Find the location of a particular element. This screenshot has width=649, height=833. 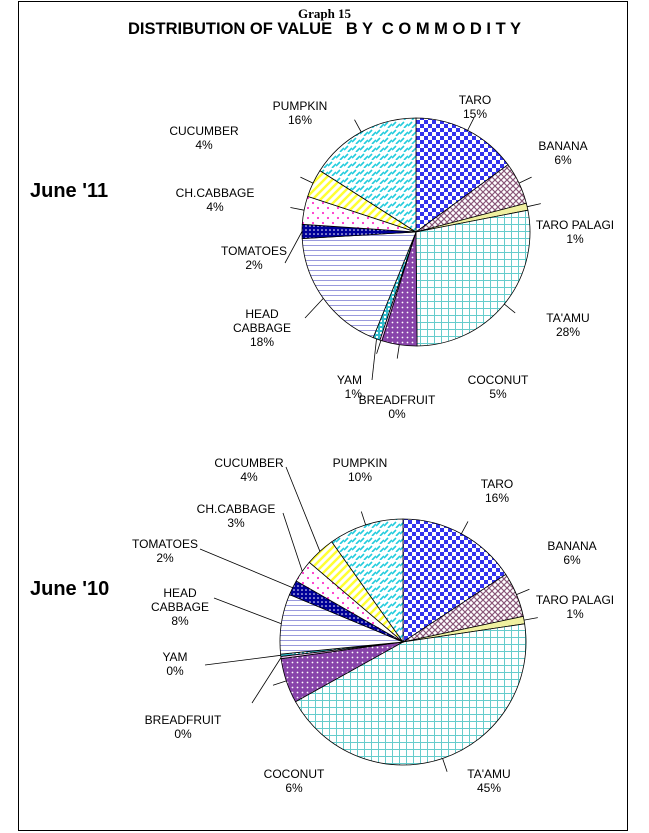

pie2-label-ta-amu: TA'AMU 45% is located at coordinates (488, 781).